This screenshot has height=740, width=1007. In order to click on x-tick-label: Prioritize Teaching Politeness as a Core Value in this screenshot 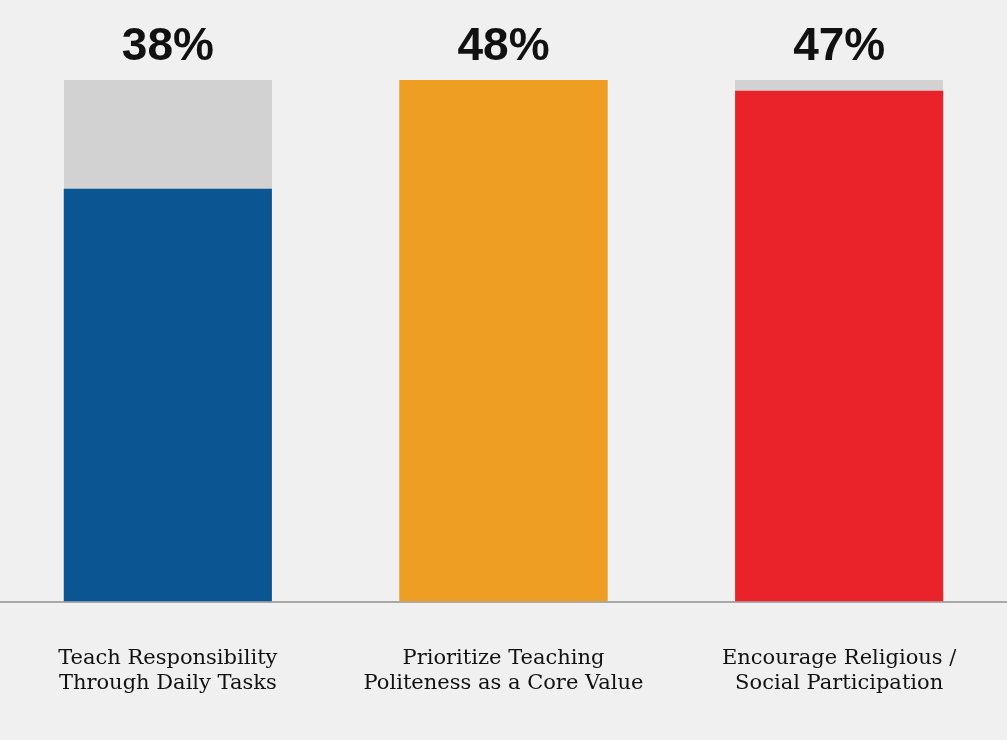, I will do `click(503, 669)`.